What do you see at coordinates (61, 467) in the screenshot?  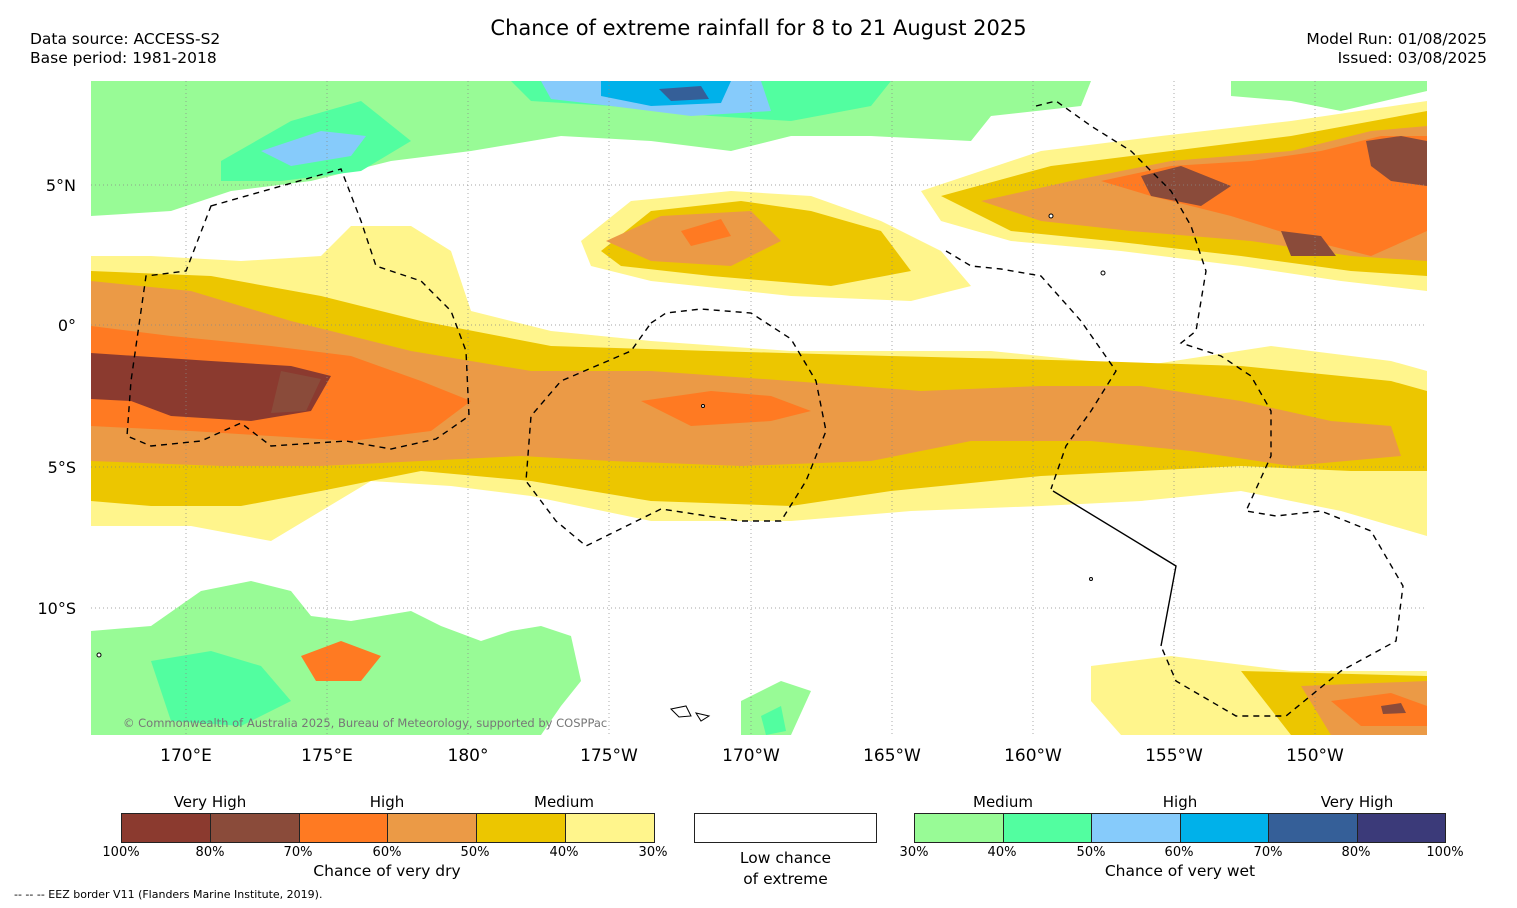 I see `lat-label-5s: 5°S` at bounding box center [61, 467].